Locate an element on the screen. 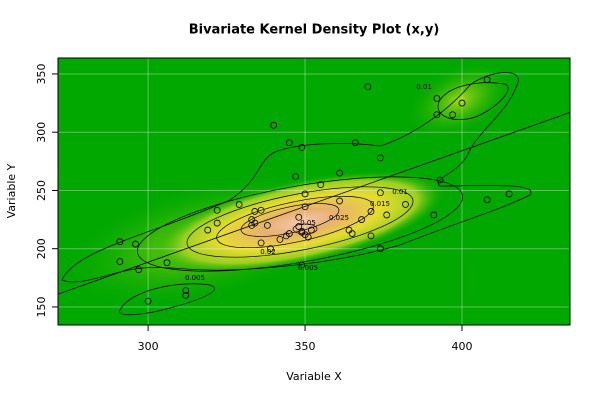  contour-label: 0.015 is located at coordinates (380, 204).